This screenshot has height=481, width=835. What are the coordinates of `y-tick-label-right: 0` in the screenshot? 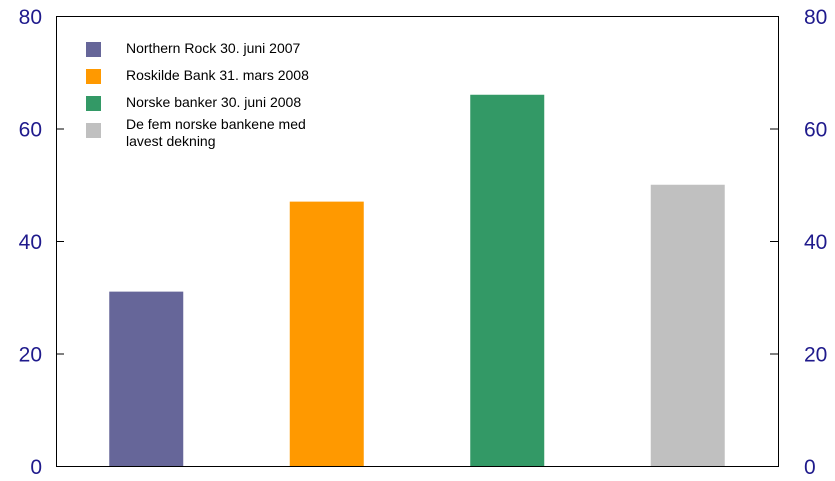 It's located at (810, 467).